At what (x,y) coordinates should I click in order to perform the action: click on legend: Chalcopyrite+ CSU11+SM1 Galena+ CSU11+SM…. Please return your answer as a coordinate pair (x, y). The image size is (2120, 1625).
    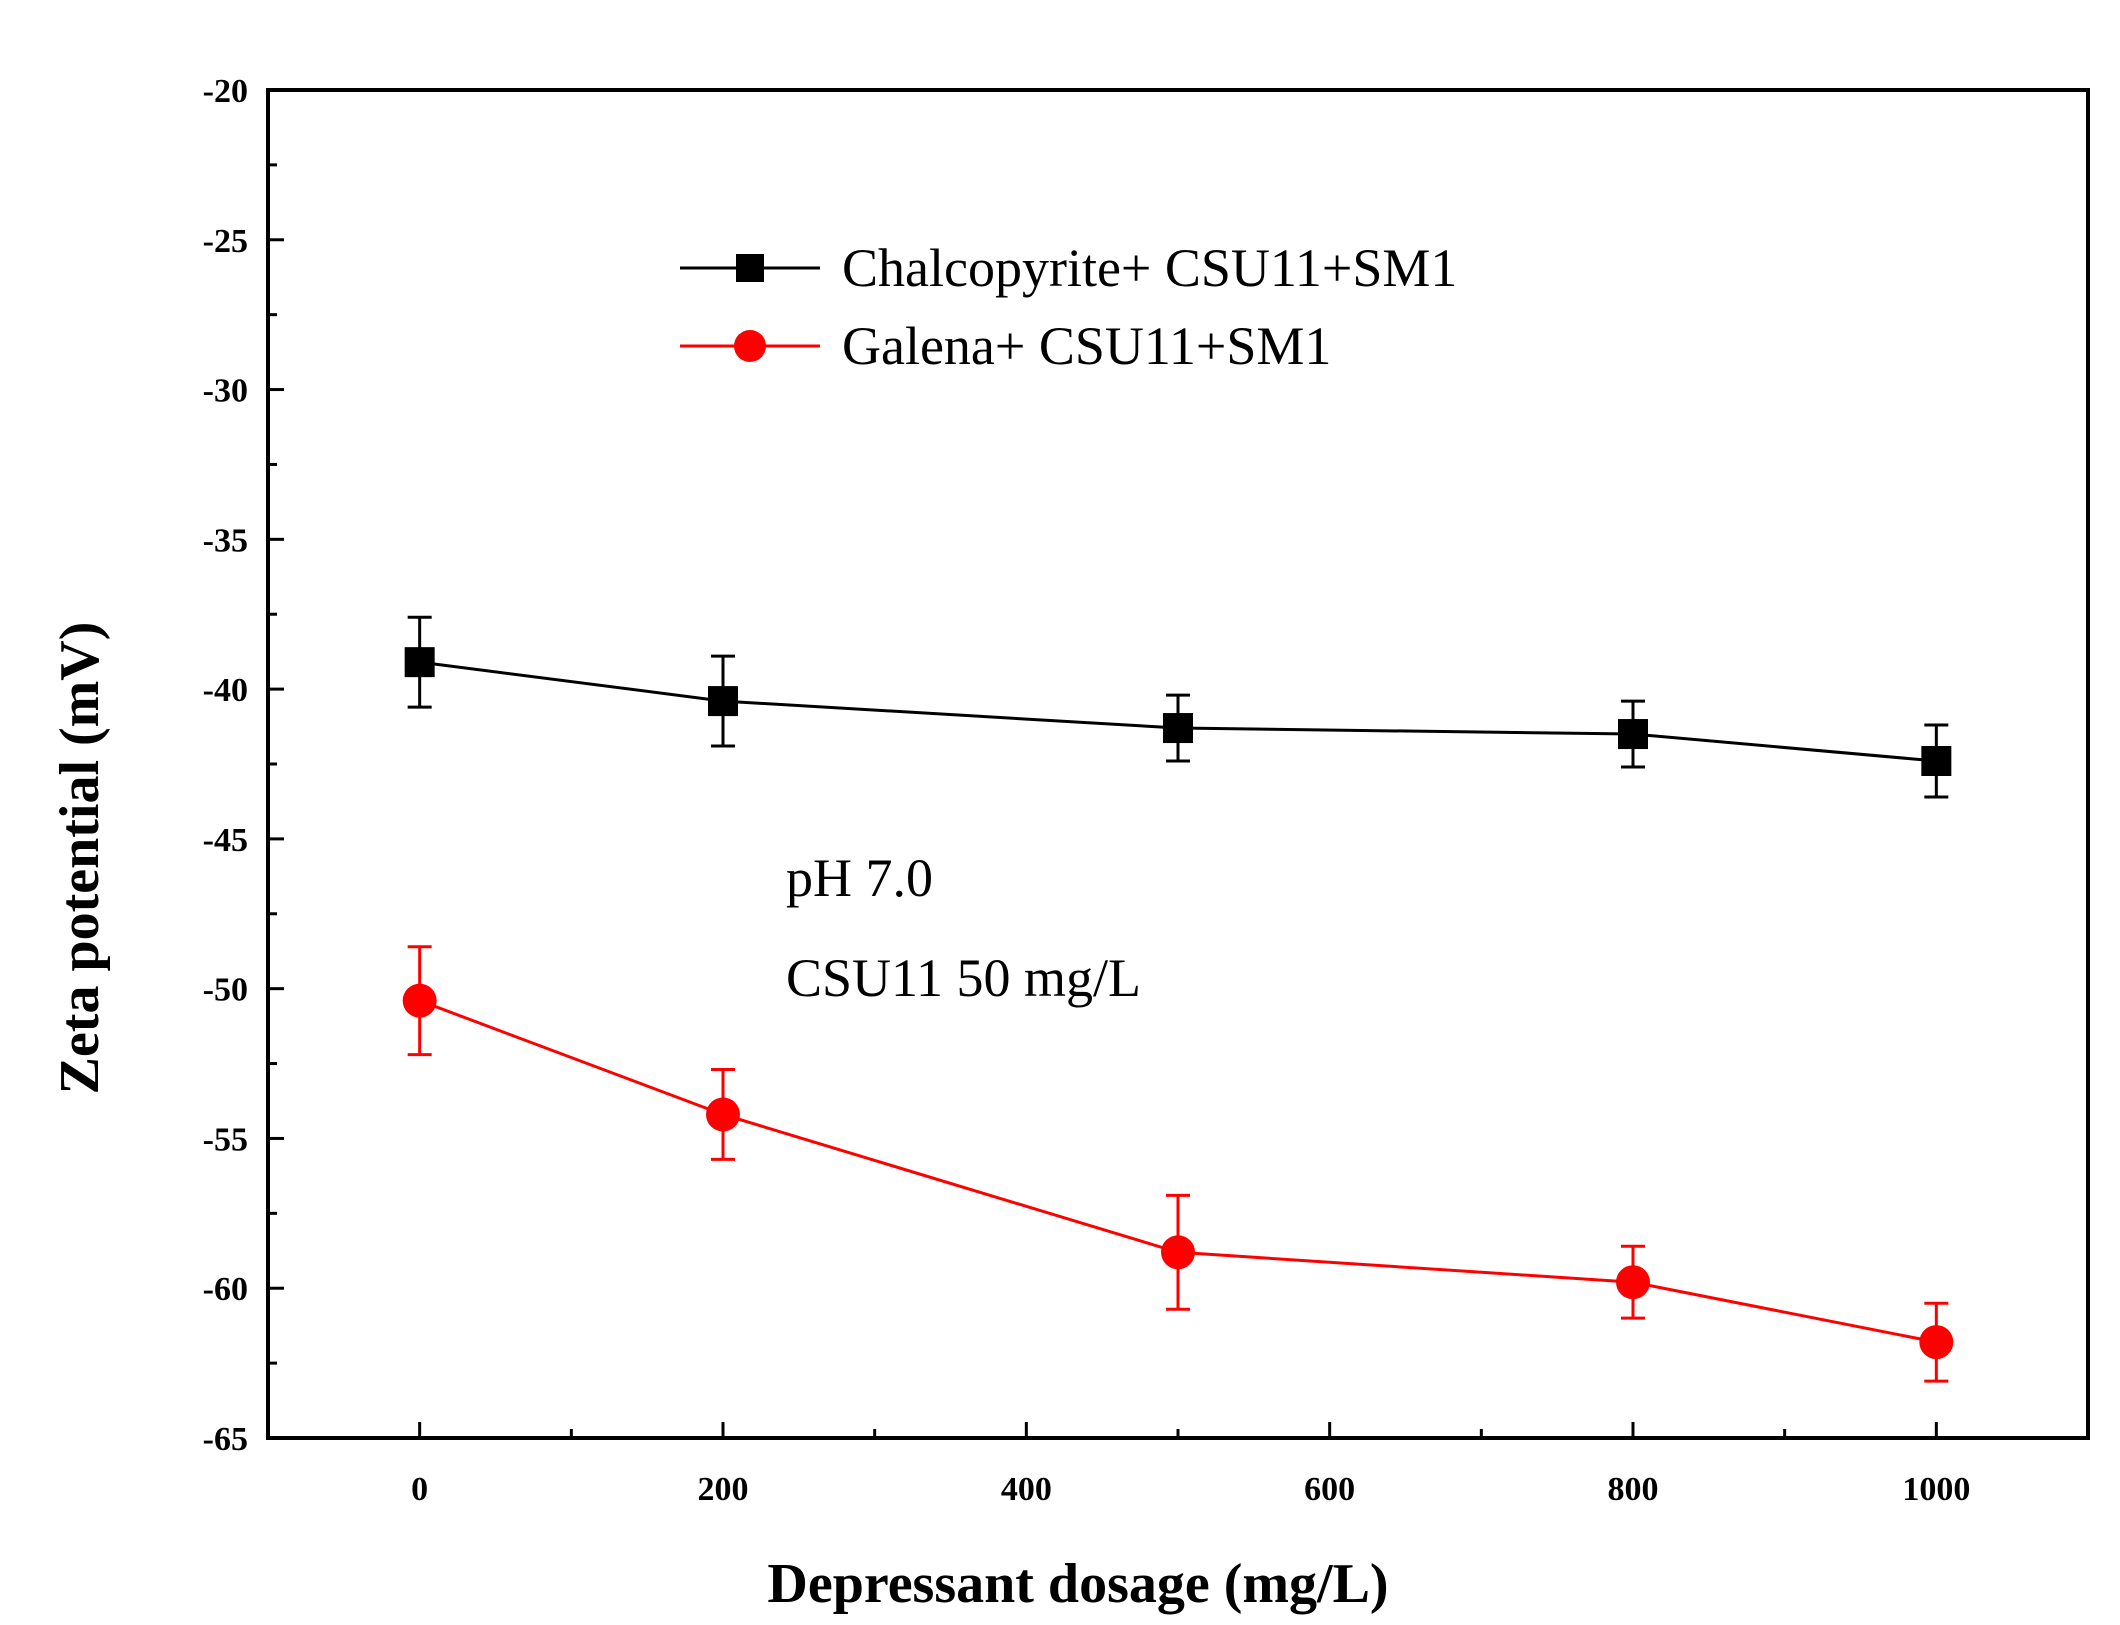
    Looking at the image, I should click on (1068, 307).